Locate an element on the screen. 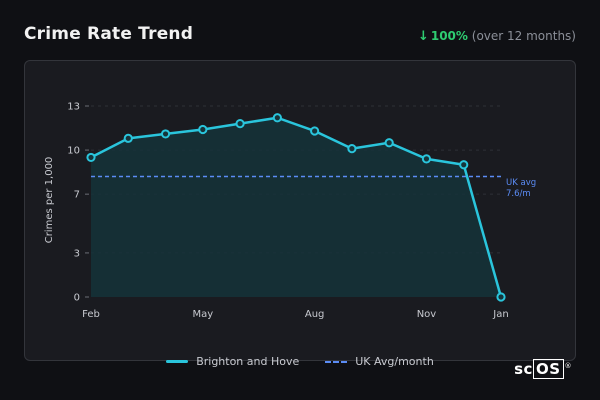  scos-logo: sc OS ® is located at coordinates (543, 369).